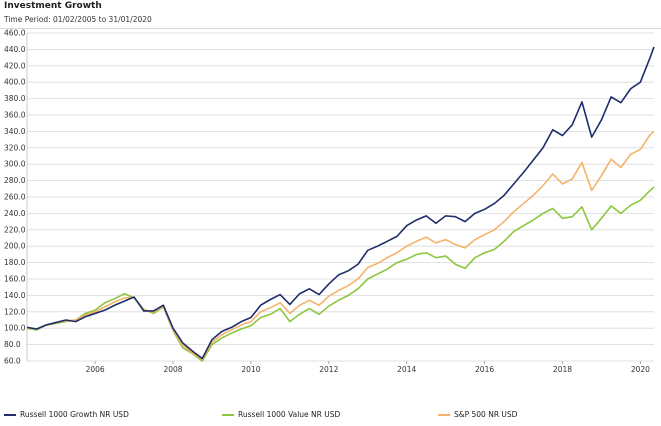 Image resolution: width=661 pixels, height=426 pixels. What do you see at coordinates (15, 33) in the screenshot?
I see `y-tick-label: 460.0` at bounding box center [15, 33].